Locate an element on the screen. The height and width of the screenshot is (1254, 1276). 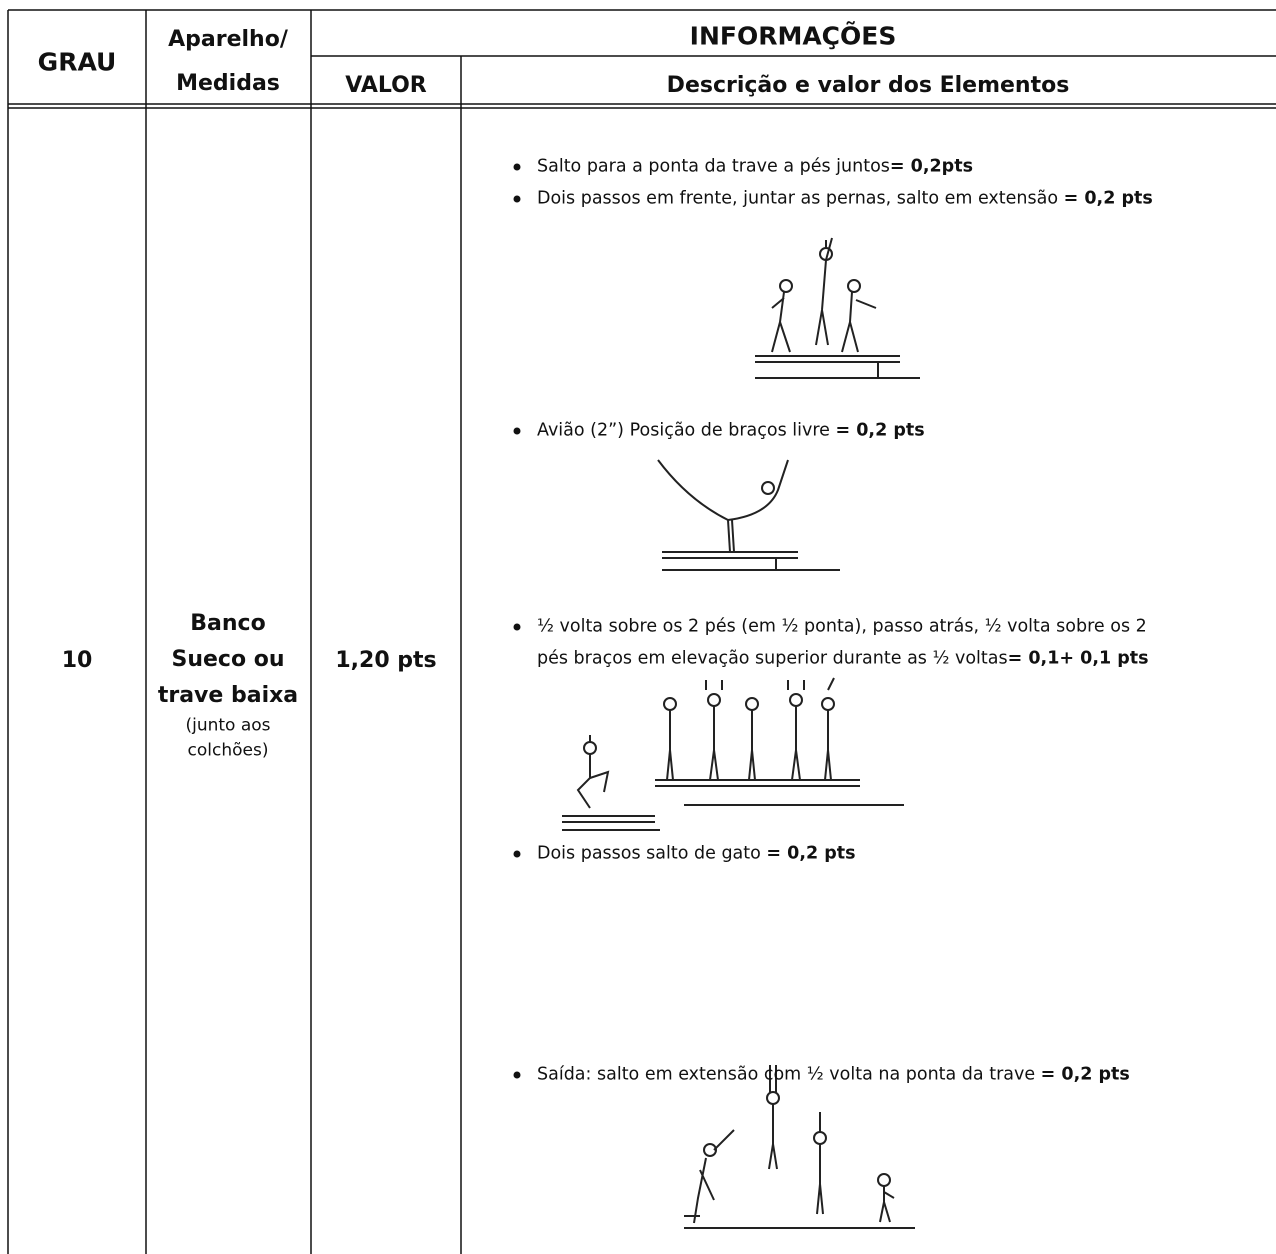
cell: Banco is located at coordinates (228, 623).